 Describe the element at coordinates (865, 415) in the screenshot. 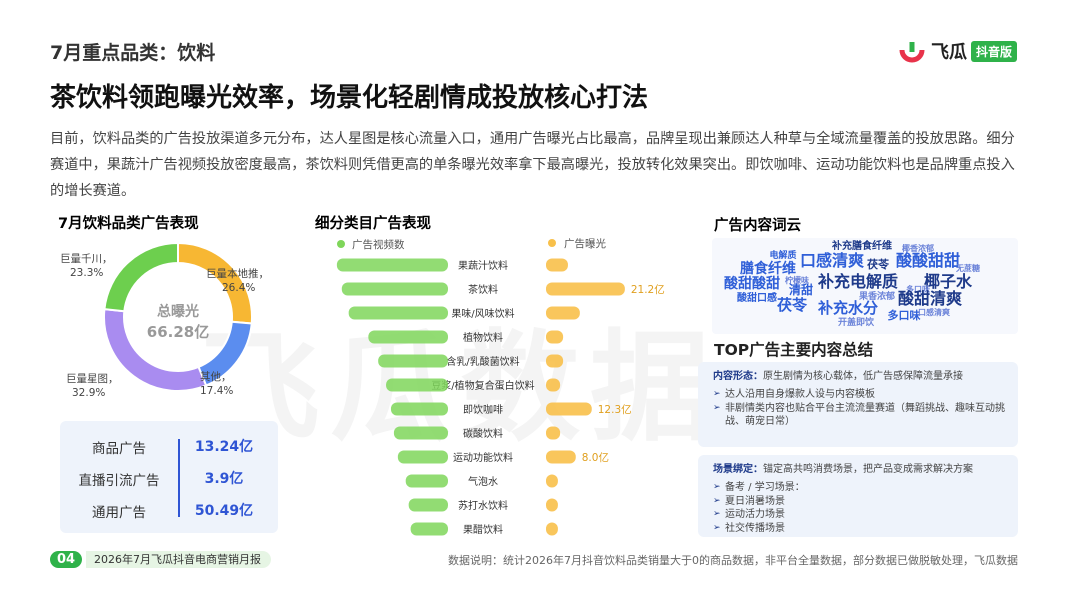

I see `bullet: 非剧情类内容也贴合平台主流流量赛道（舞蹈挑战、趣味互动挑战、萌宠日常）` at that location.